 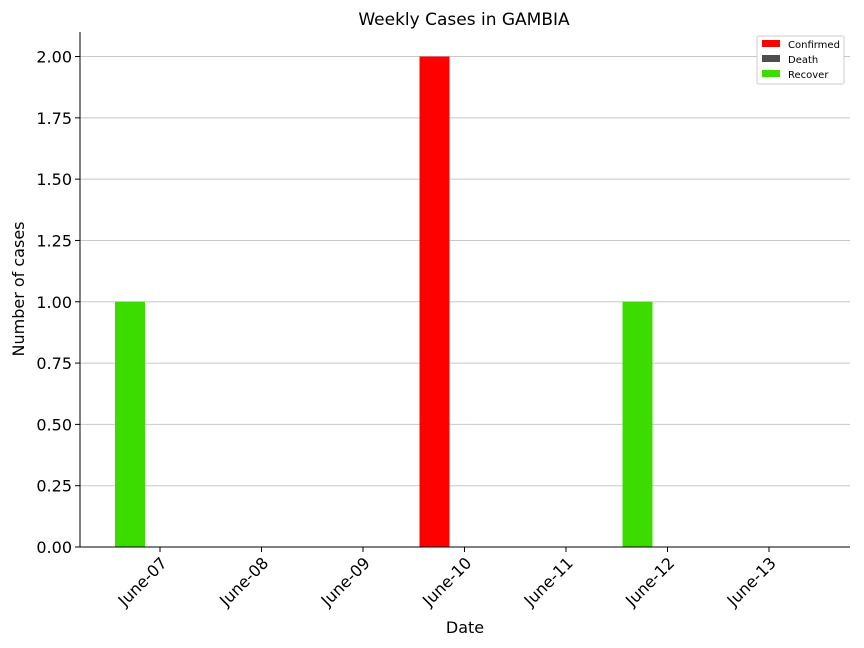 I want to click on y-tick-label: 0.00, so click(x=54, y=547).